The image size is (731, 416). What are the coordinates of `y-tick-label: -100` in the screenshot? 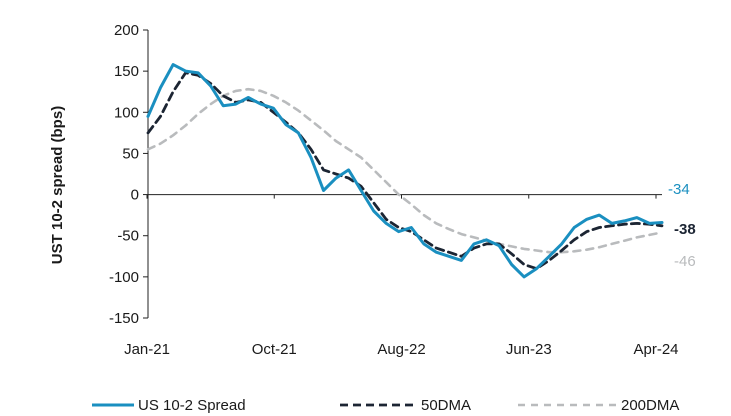 It's located at (124, 277).